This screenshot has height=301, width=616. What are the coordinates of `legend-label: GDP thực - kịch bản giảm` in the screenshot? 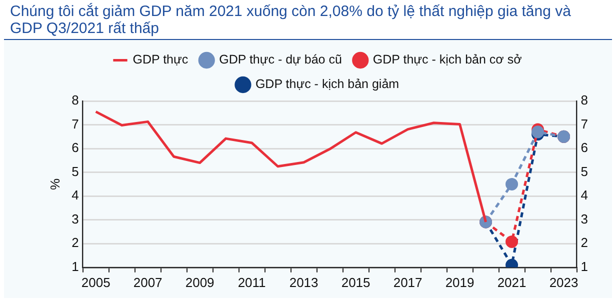 It's located at (327, 84).